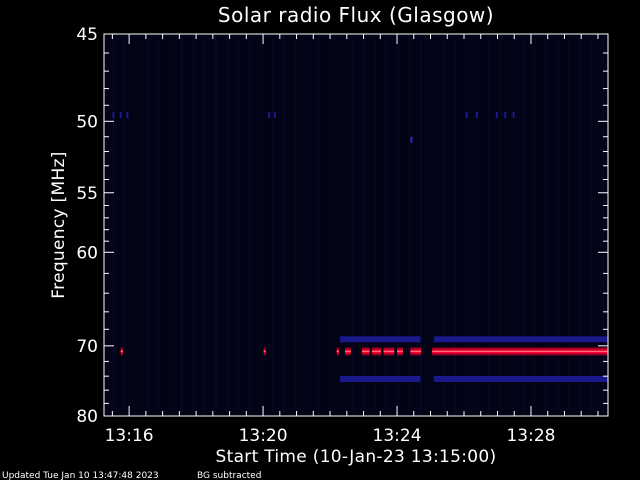 This screenshot has width=640, height=480. What do you see at coordinates (87, 194) in the screenshot?
I see `y-tick-label: 55` at bounding box center [87, 194].